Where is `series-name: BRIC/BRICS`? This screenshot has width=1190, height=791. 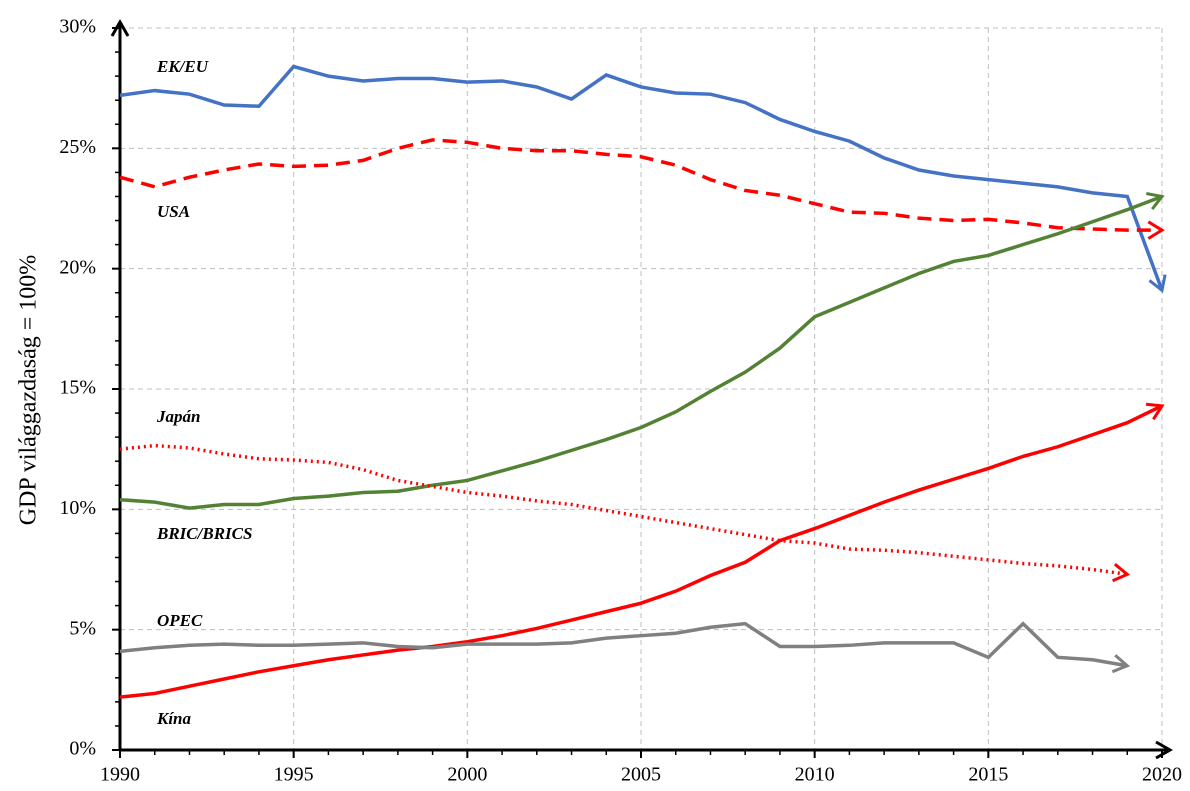 series-name: BRIC/BRICS is located at coordinates (204, 533).